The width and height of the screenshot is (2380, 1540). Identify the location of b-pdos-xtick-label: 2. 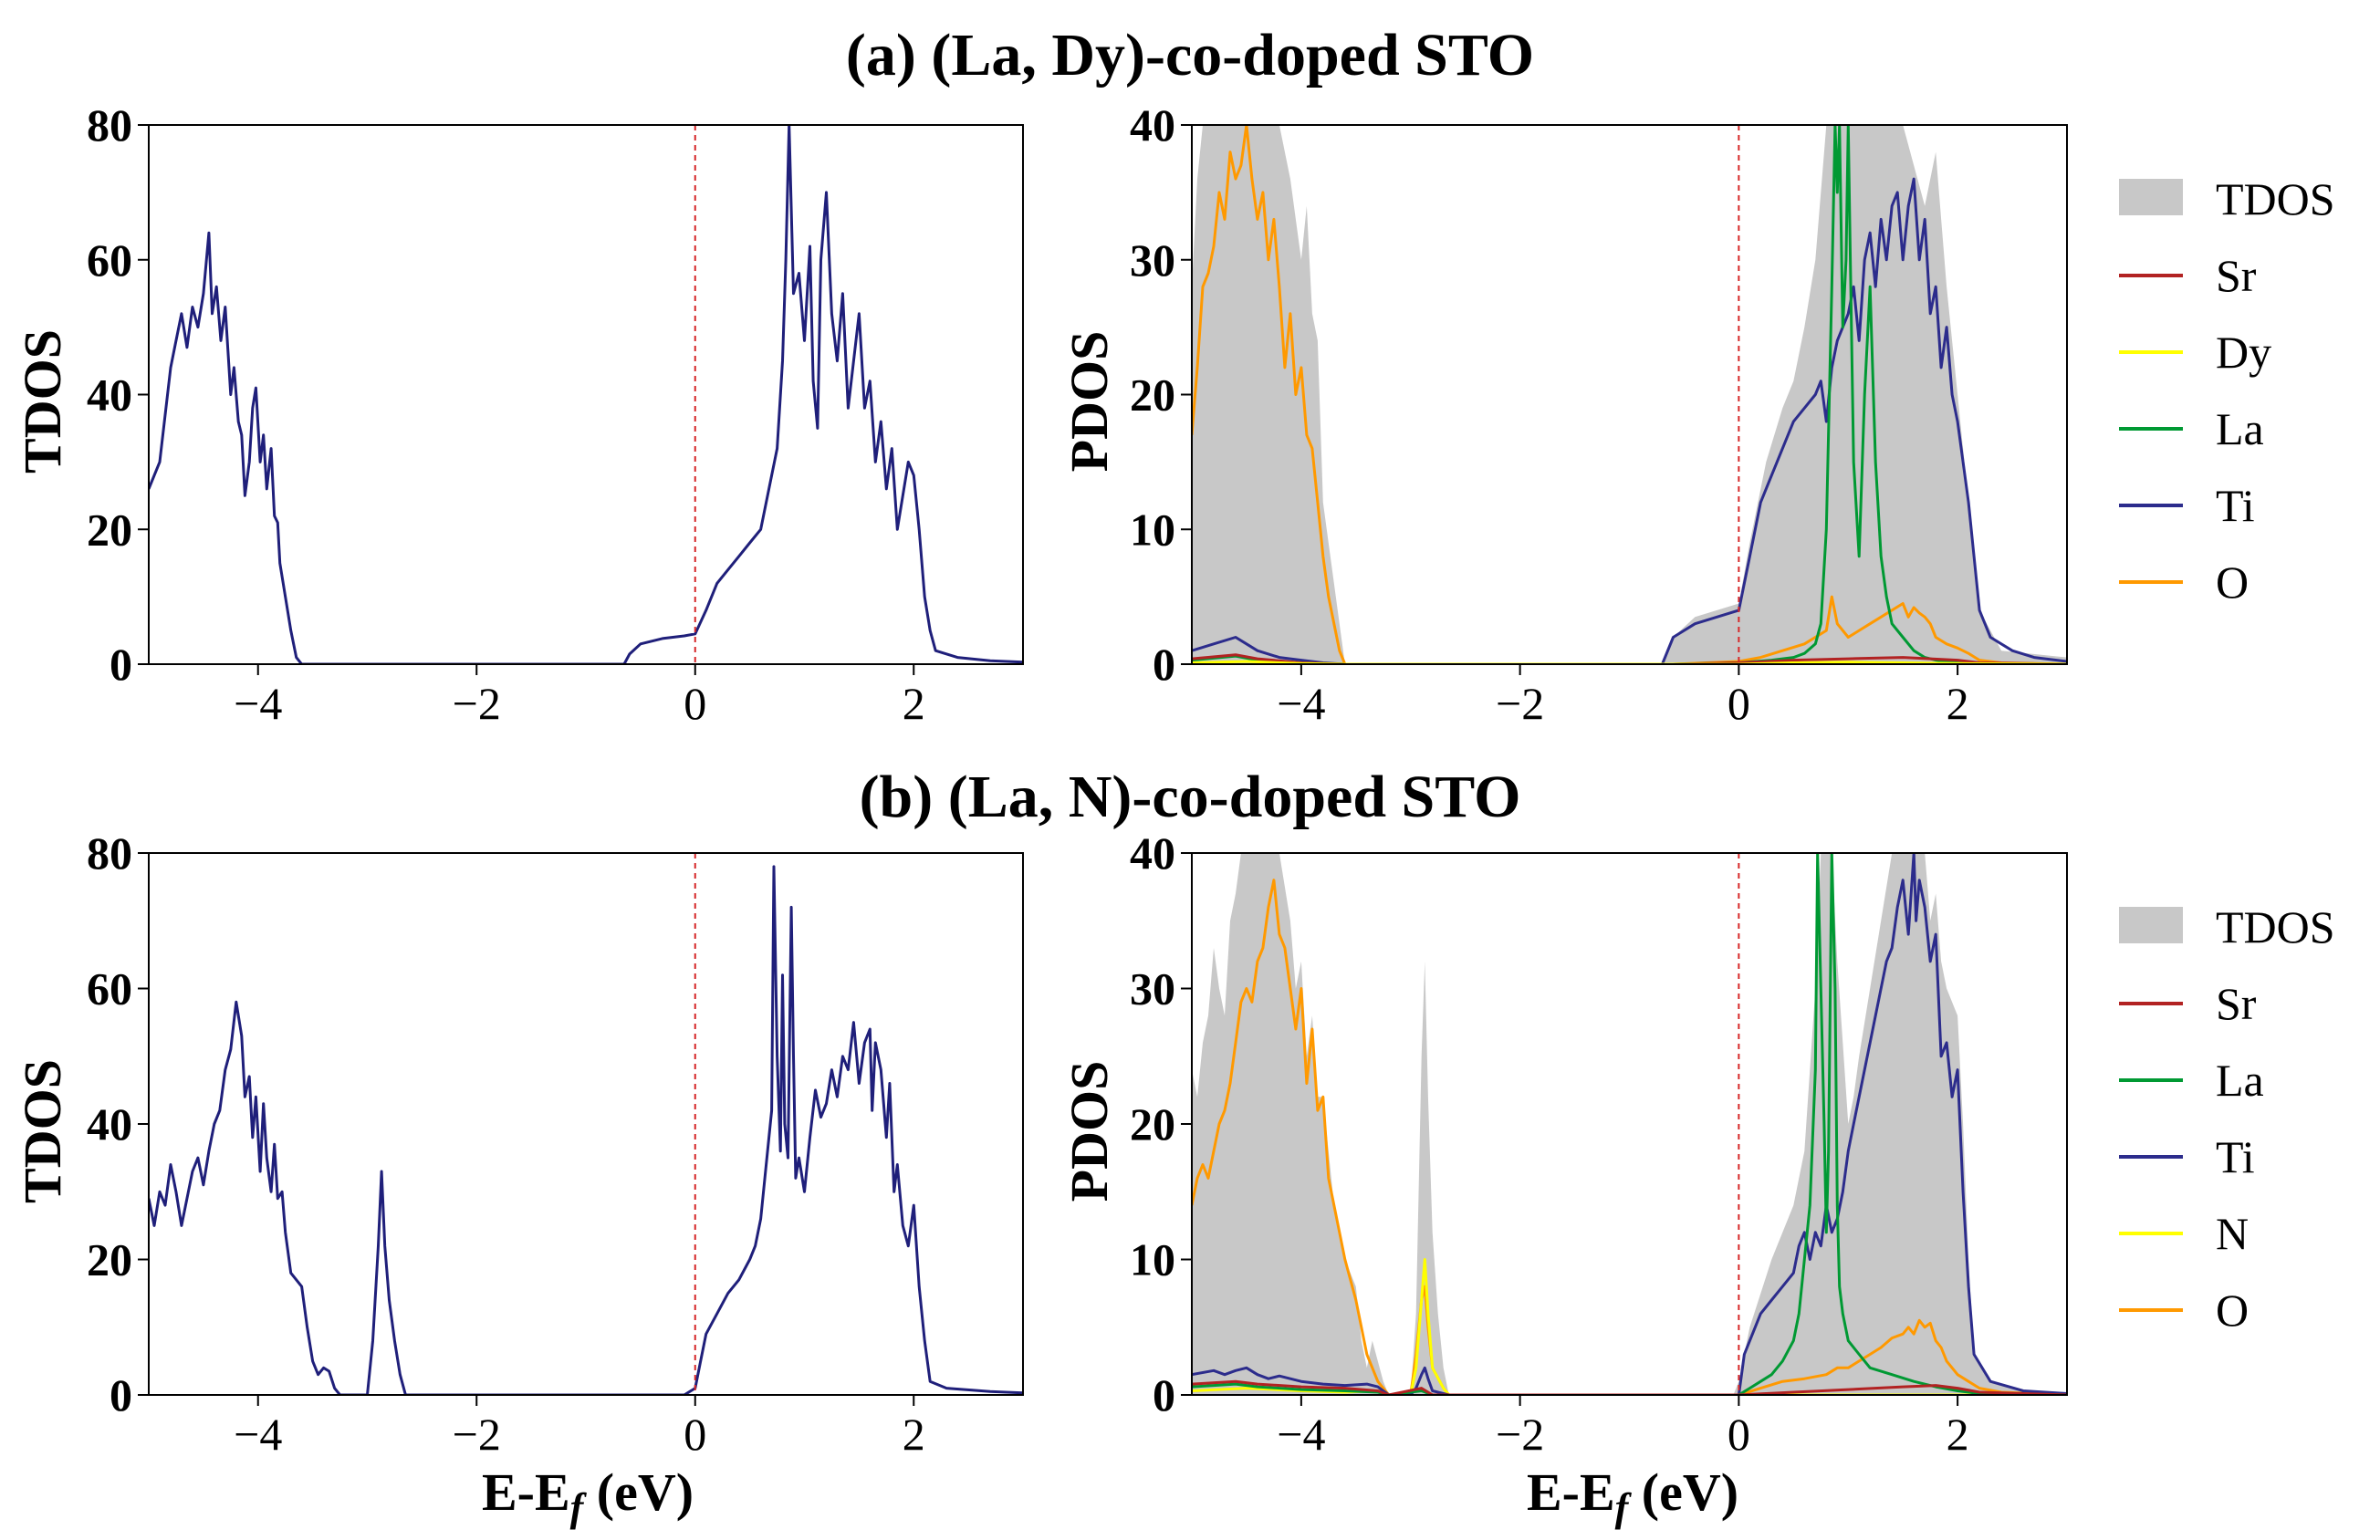
(1958, 1434).